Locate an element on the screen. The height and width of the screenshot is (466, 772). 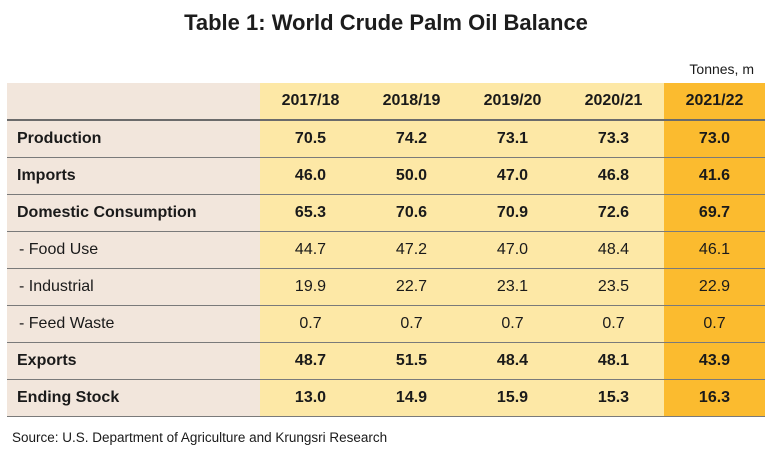
table-row: Ending Stock 13.0 14.9 15.9 15.3 16.3 is located at coordinates (386, 398).